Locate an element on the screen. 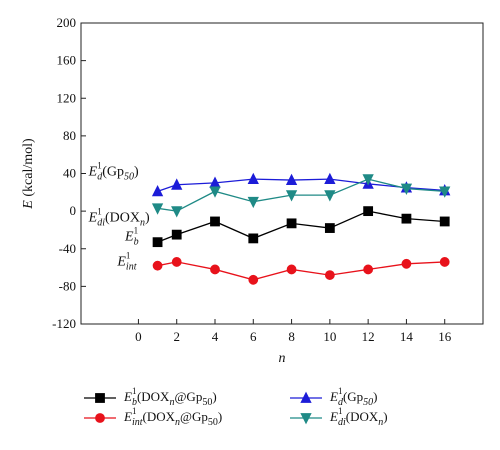  annotation-layer: E1 d(Gp50) E1 di(DOXn)E1 b E1 int is located at coordinates (119, 216).